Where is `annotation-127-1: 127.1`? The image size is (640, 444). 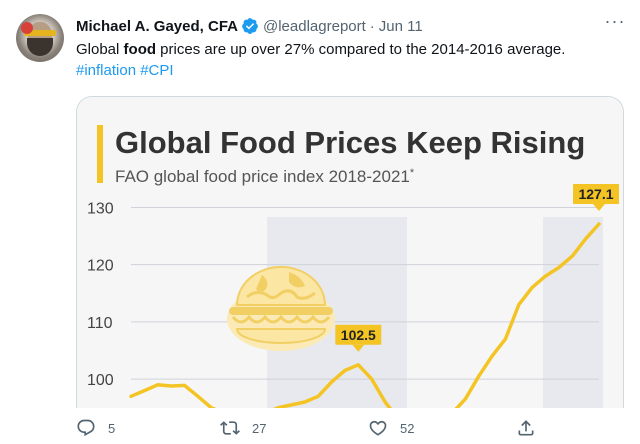
annotation-127-1: 127.1 is located at coordinates (596, 198).